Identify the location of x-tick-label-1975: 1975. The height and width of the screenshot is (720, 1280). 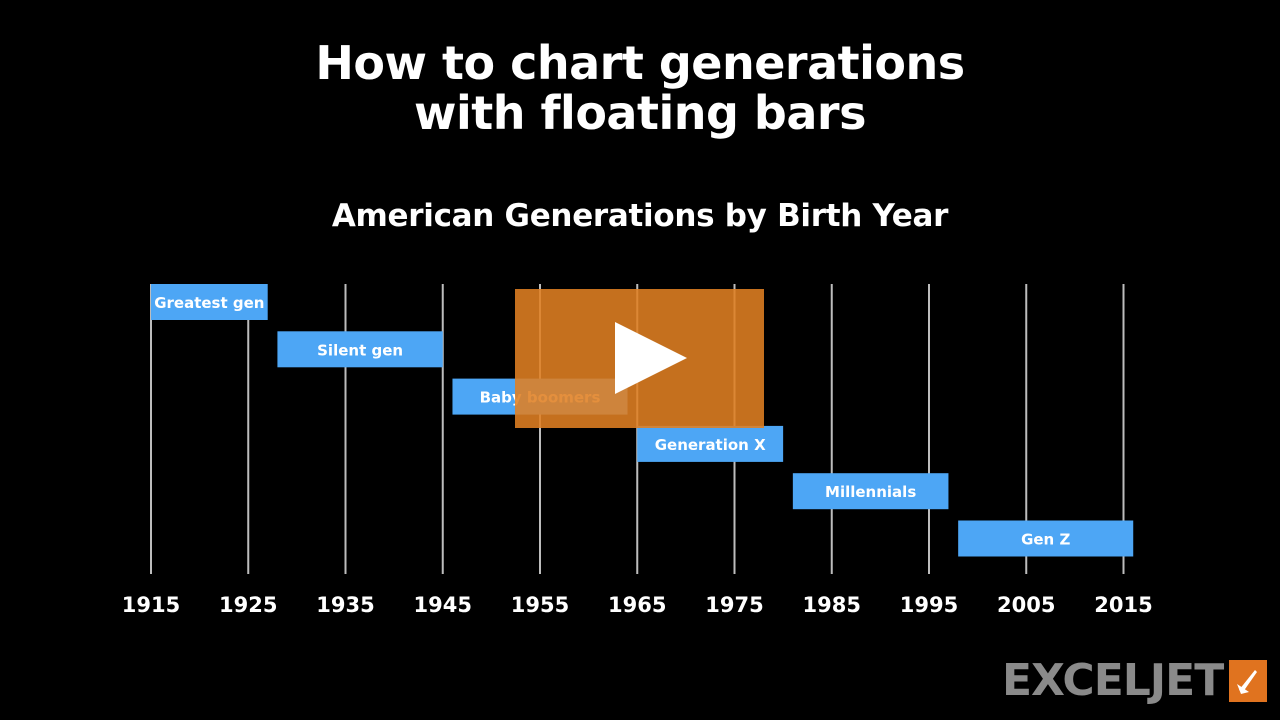
(734, 605).